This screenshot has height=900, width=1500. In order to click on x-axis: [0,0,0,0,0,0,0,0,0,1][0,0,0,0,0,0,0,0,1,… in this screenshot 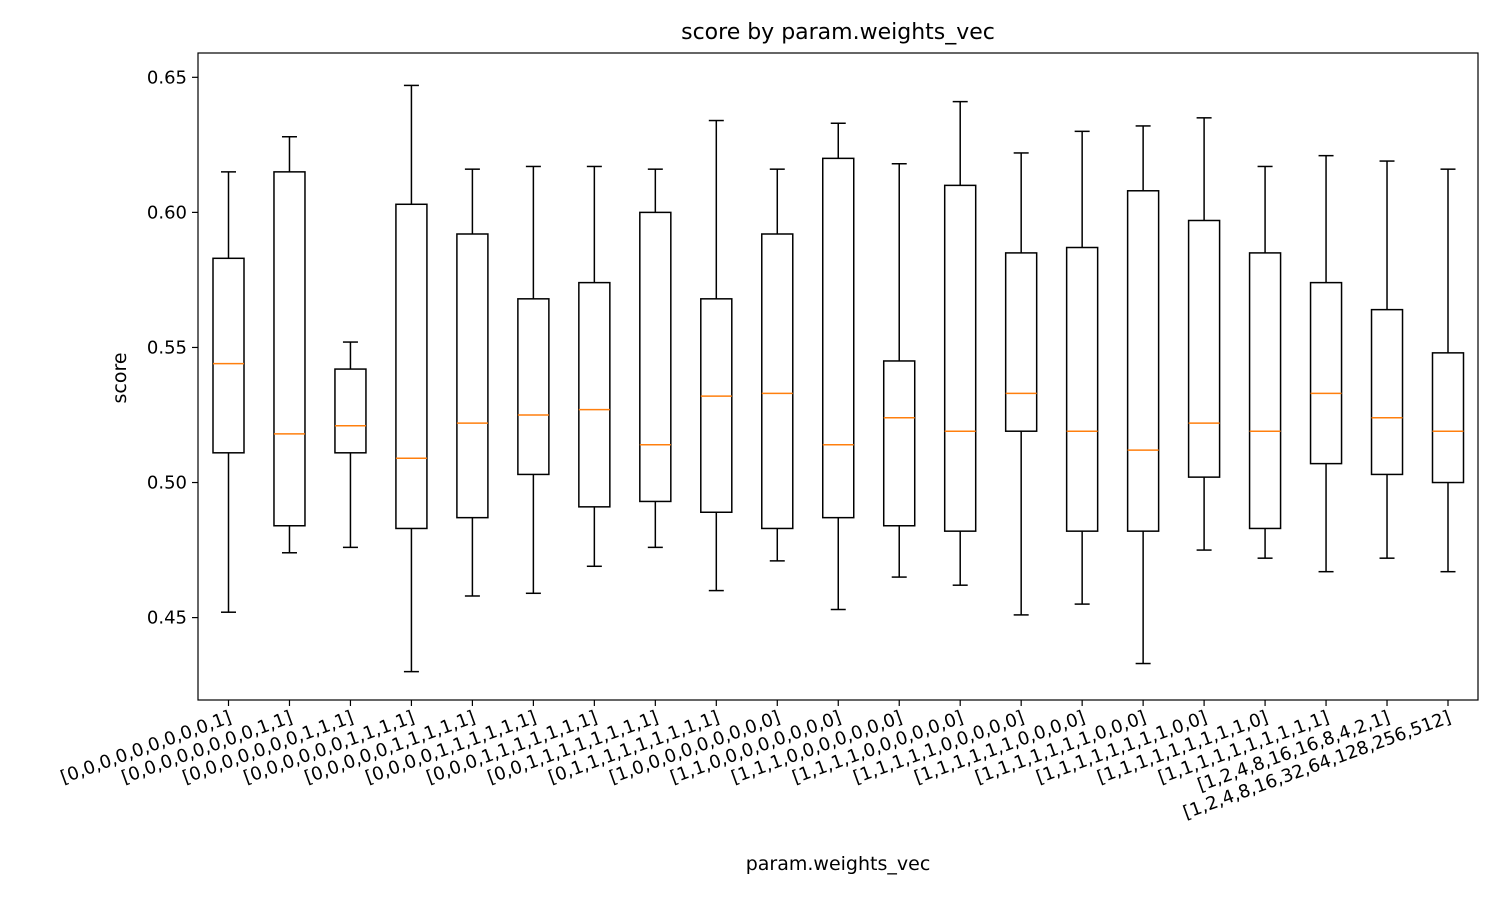, I will do `click(756, 762)`.